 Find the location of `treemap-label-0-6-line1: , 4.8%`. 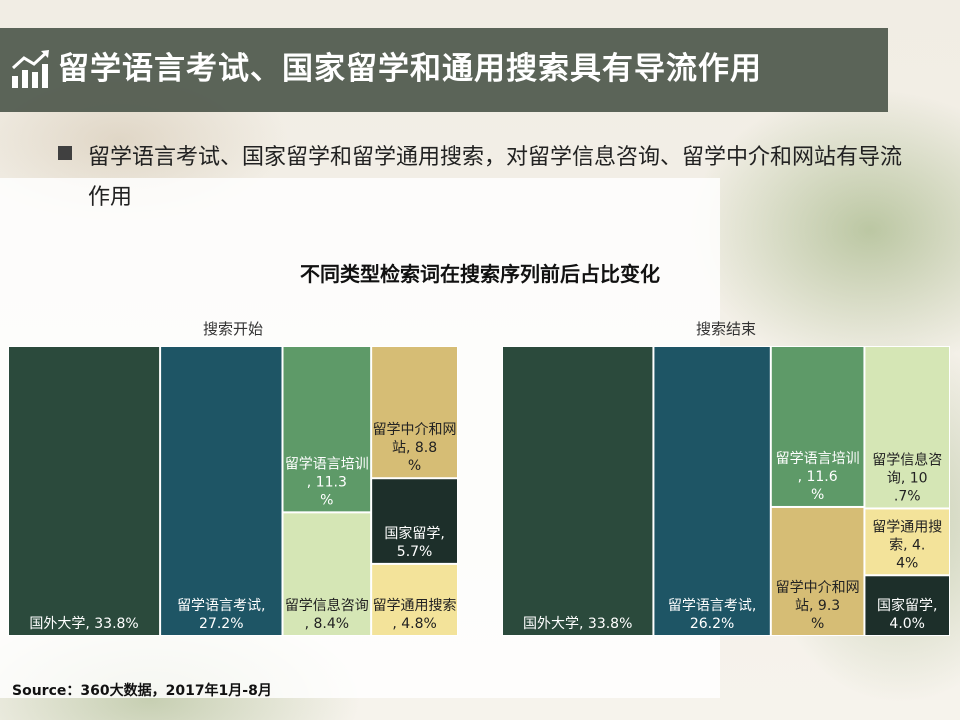

treemap-label-0-6-line1: , 4.8% is located at coordinates (414, 624).